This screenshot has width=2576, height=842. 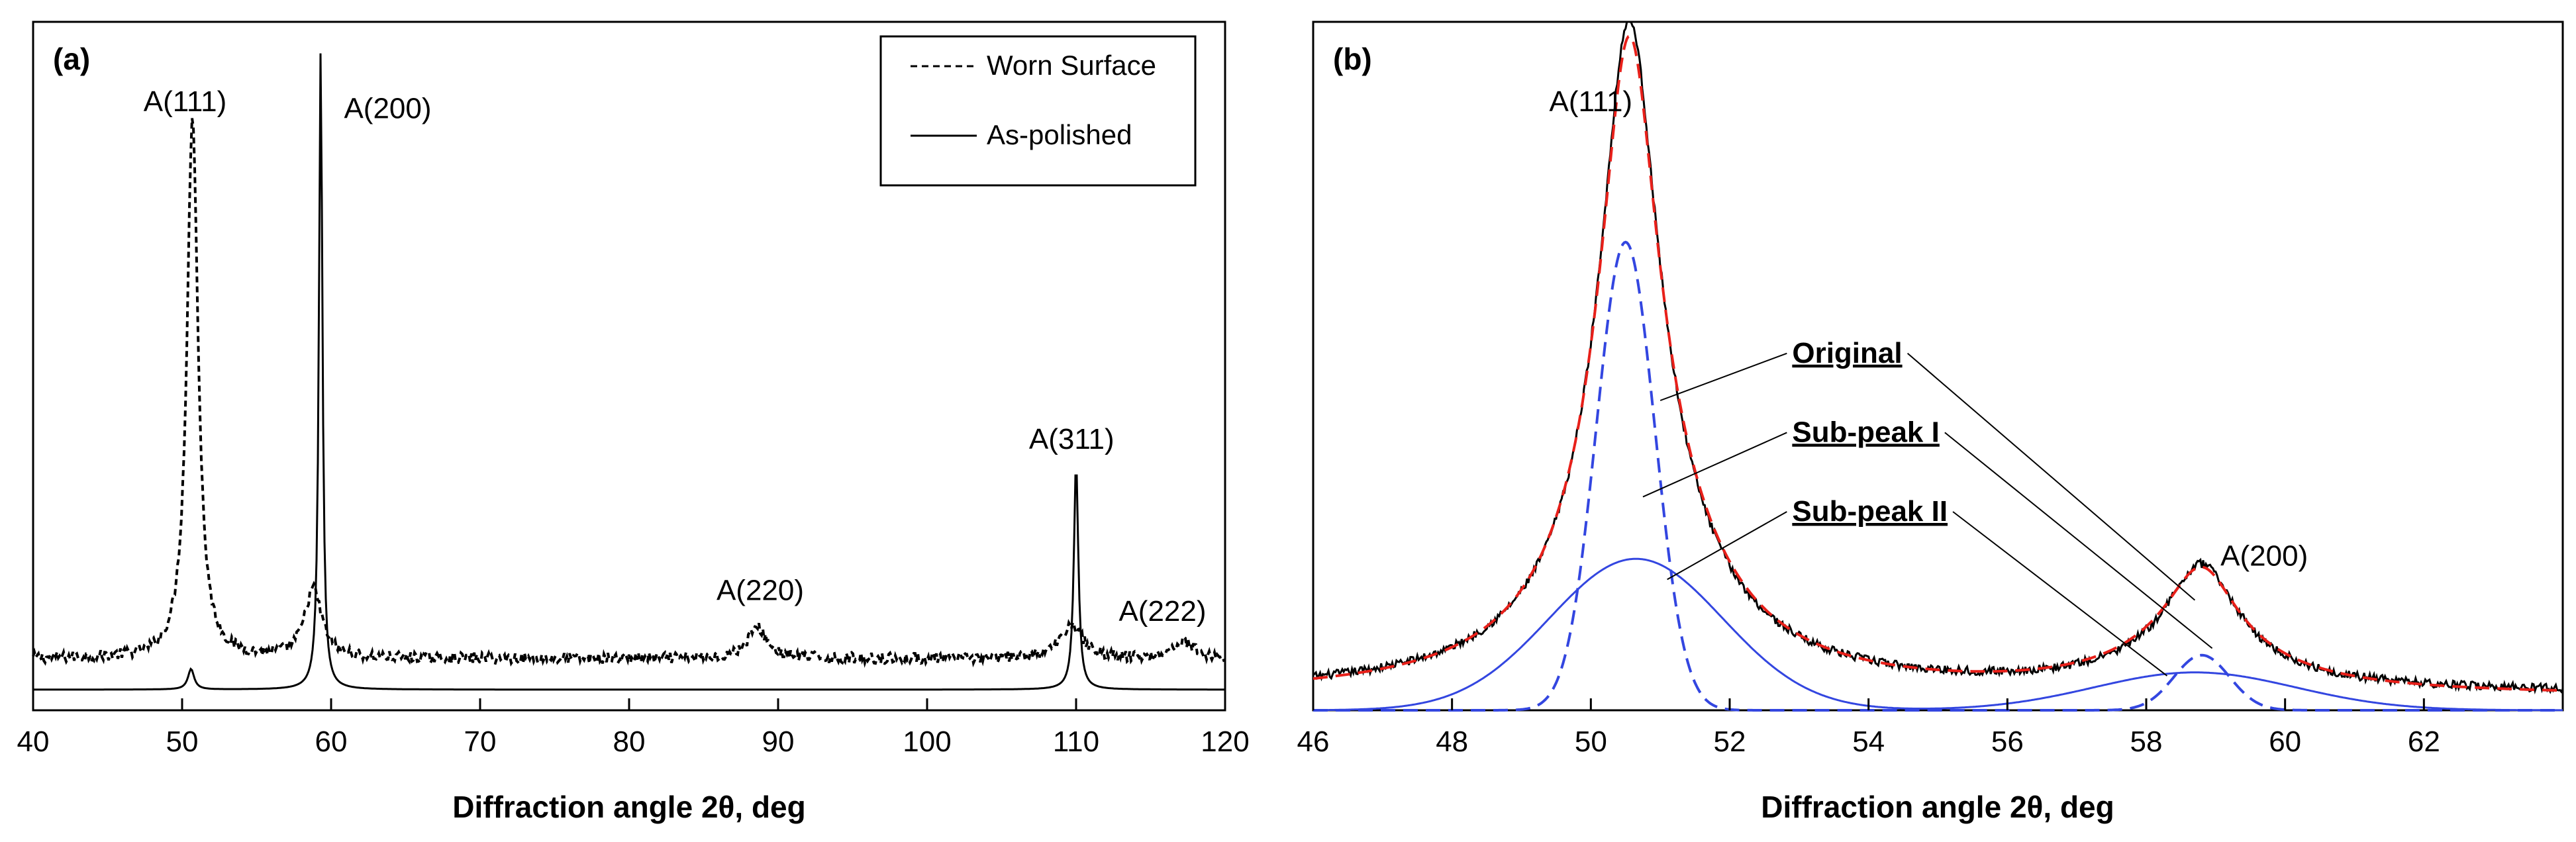 What do you see at coordinates (927, 741) in the screenshot?
I see `panel-a-x-tick-label: 100` at bounding box center [927, 741].